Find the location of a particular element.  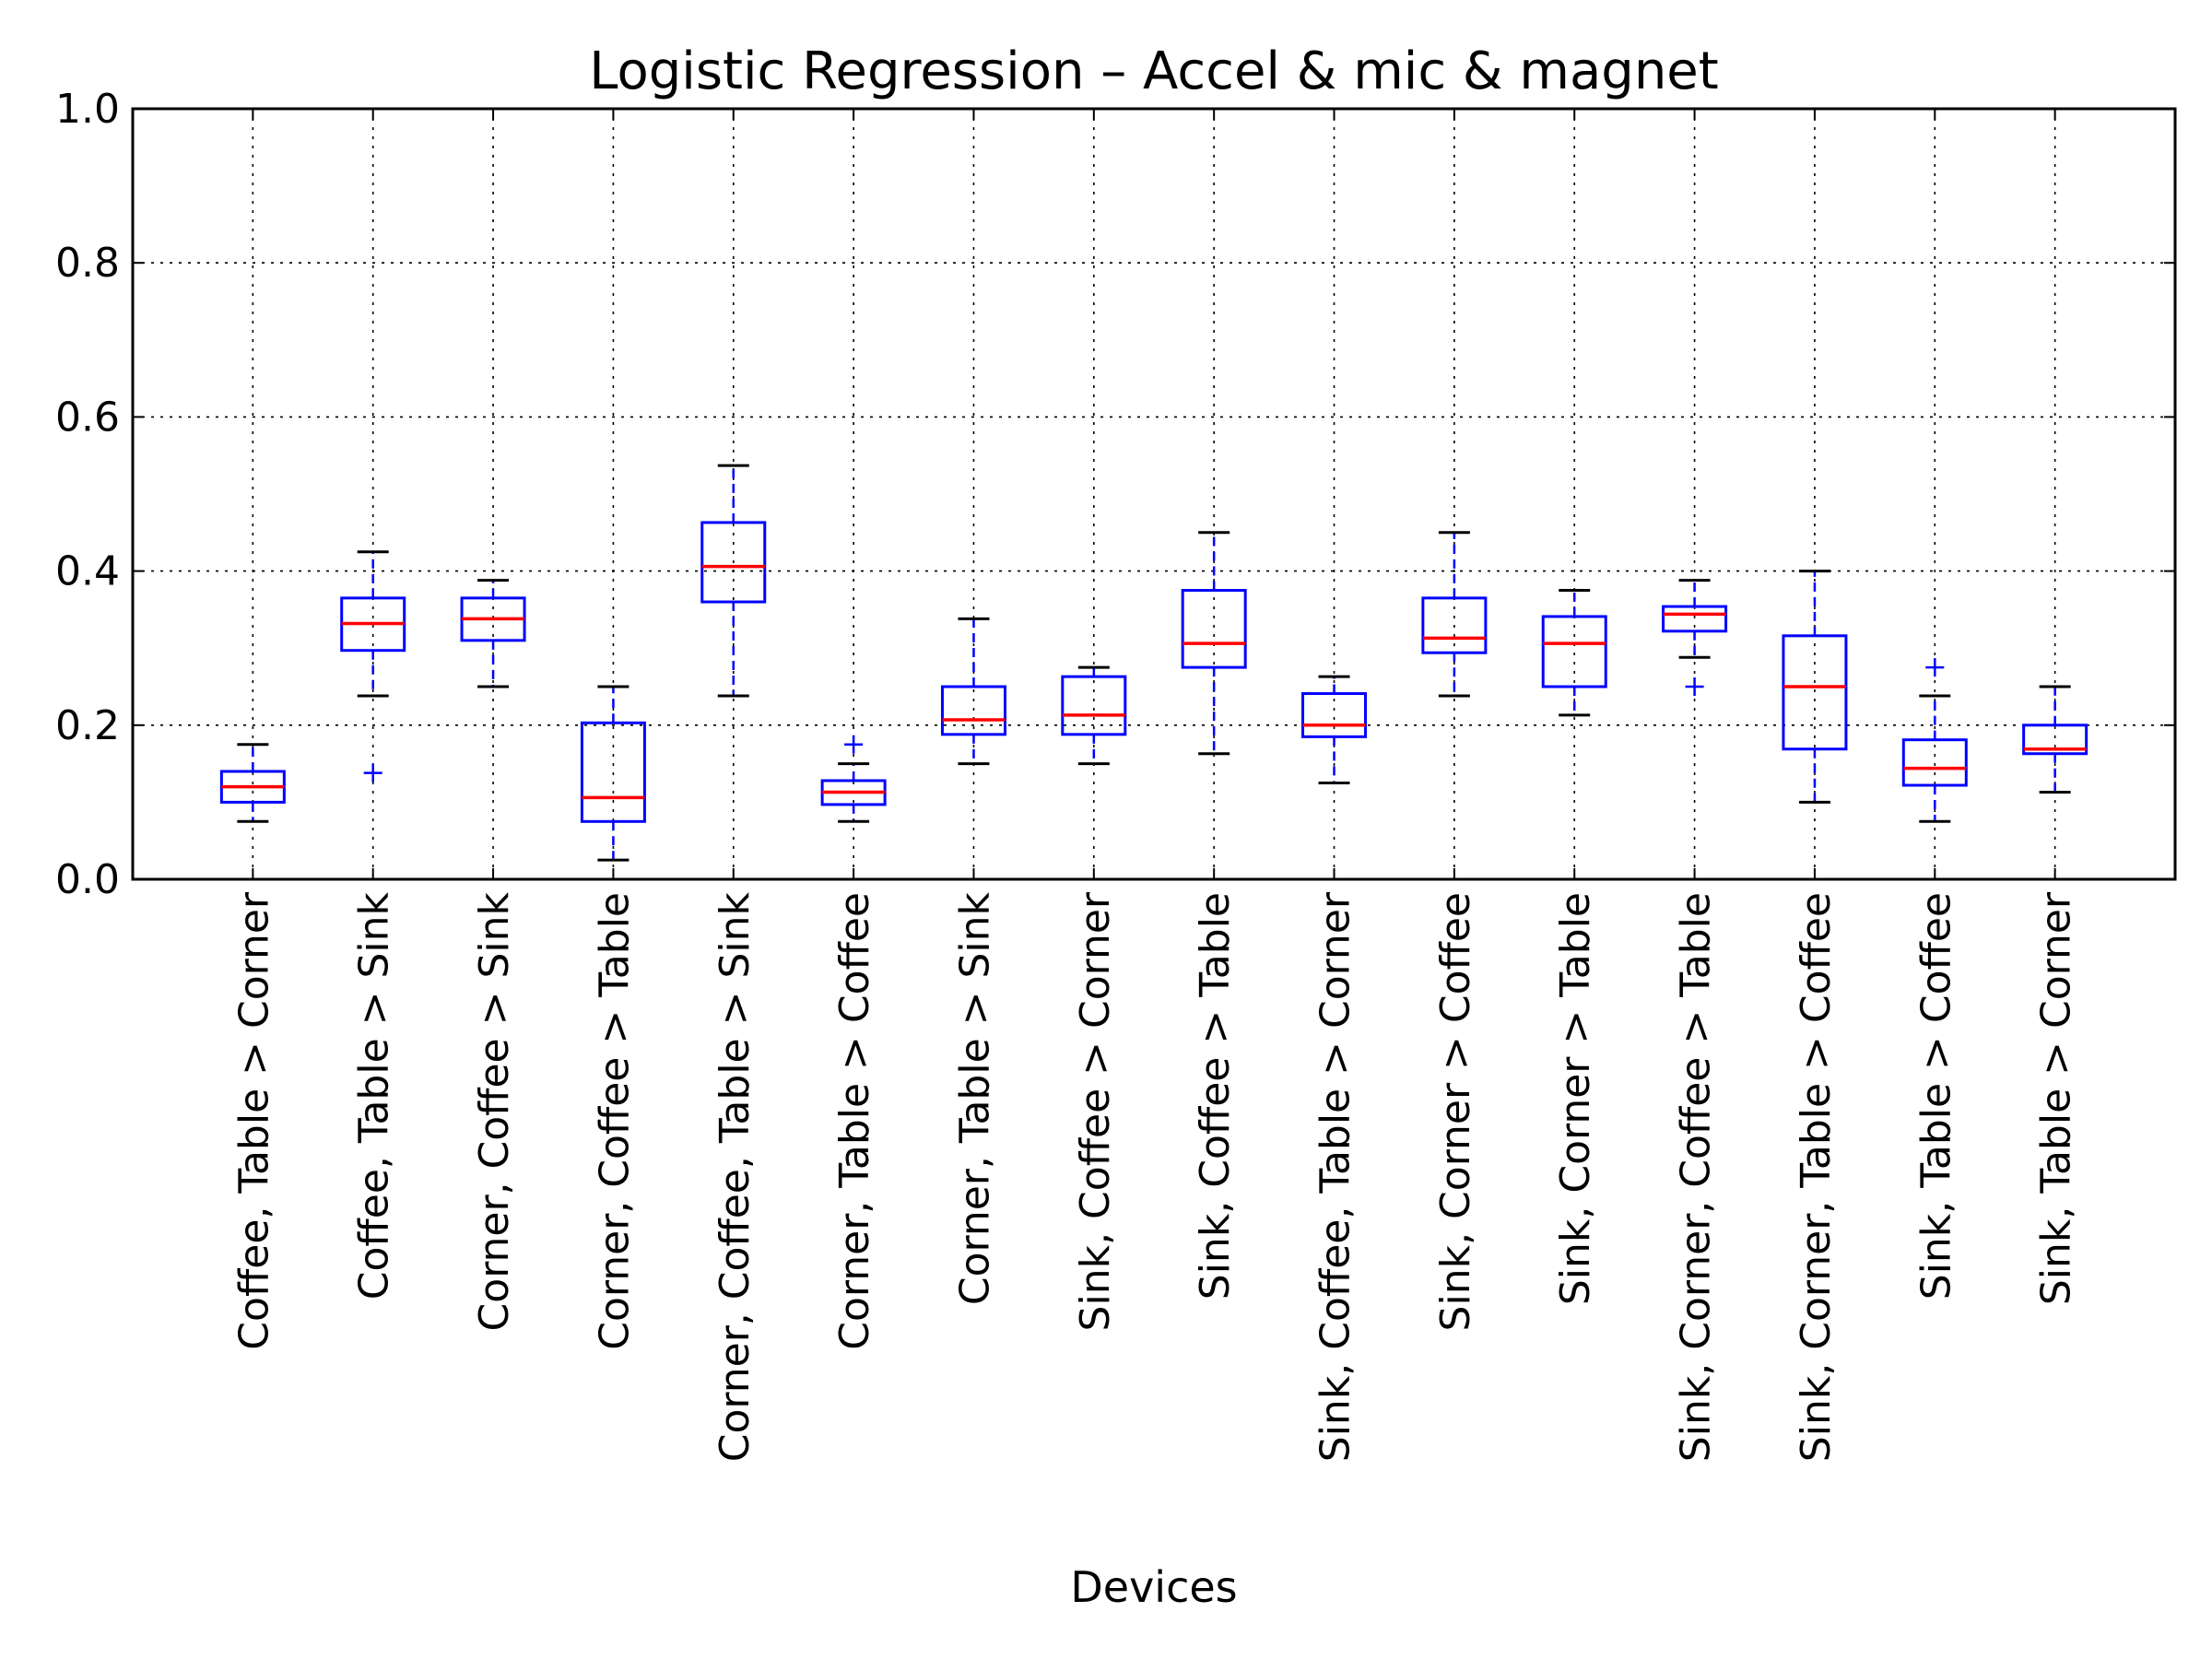

x-tick-label: Sink, Corner, Coffee > Table is located at coordinates (1696, 1177).